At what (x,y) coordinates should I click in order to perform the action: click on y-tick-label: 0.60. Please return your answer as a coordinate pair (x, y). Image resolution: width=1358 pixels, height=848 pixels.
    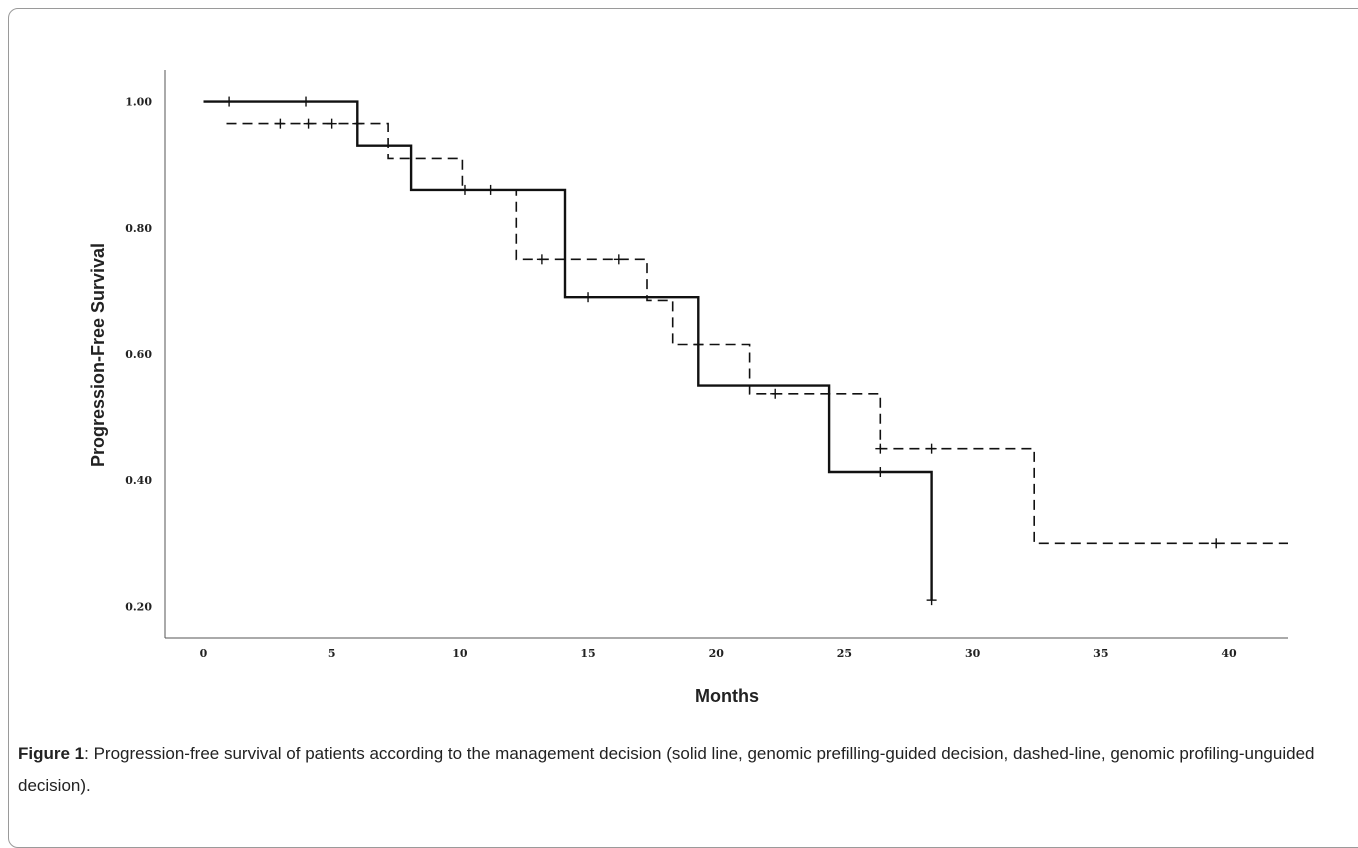
    Looking at the image, I should click on (138, 354).